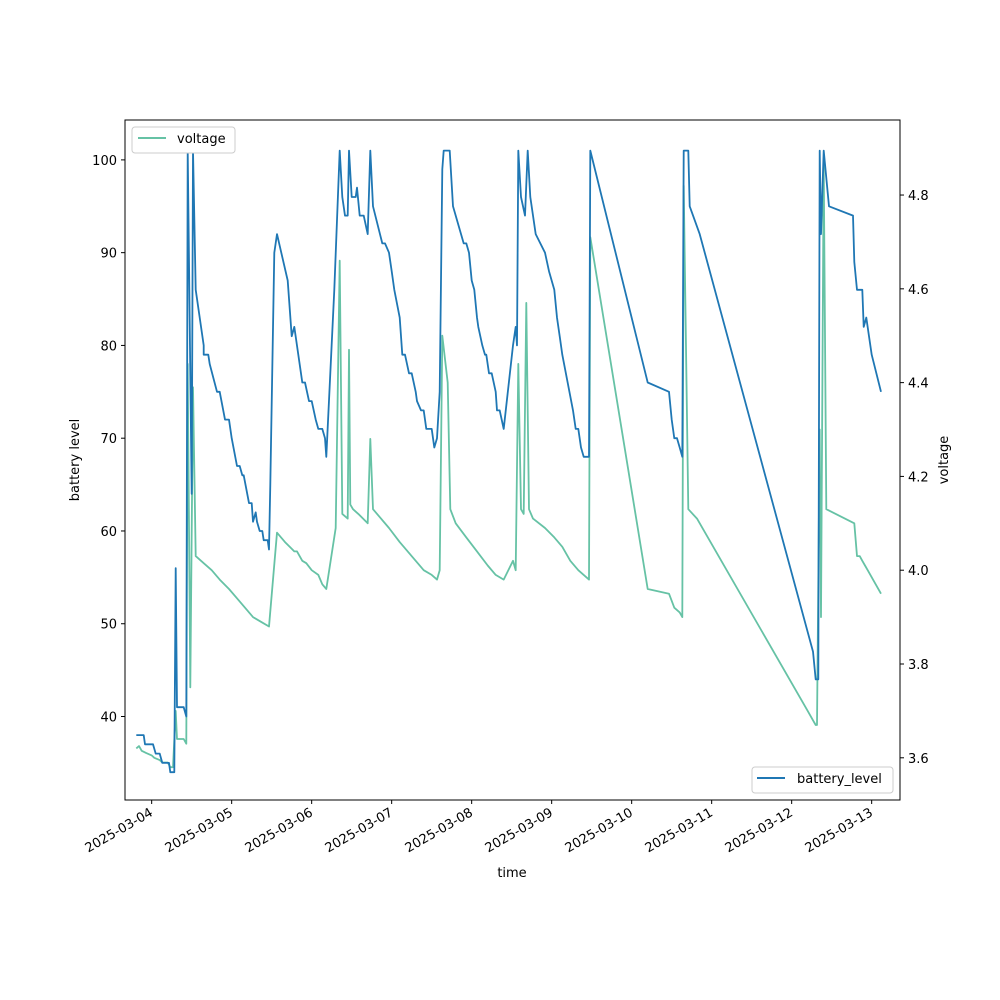 This screenshot has width=1000, height=1000. I want to click on legend-battery-level-box, so click(822, 780).